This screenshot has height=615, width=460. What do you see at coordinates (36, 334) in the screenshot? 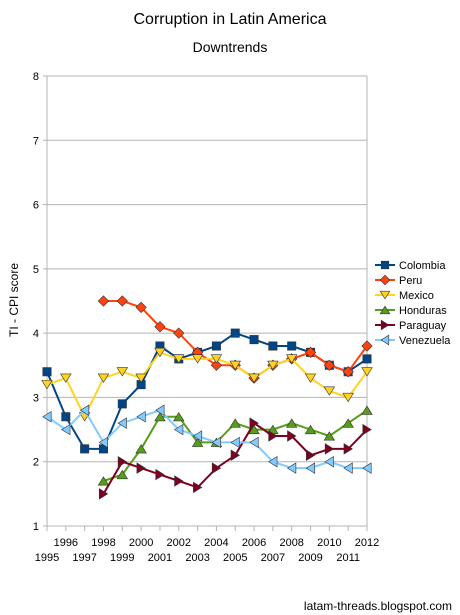
I see `y-tick-label: 4` at bounding box center [36, 334].